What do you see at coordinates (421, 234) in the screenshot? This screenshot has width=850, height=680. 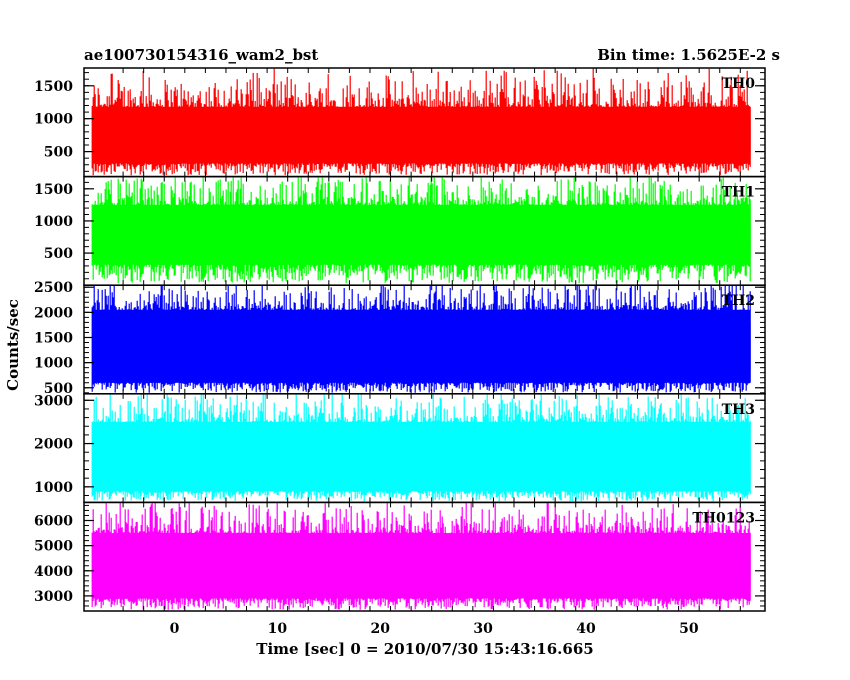 I see `series-core-th1` at bounding box center [421, 234].